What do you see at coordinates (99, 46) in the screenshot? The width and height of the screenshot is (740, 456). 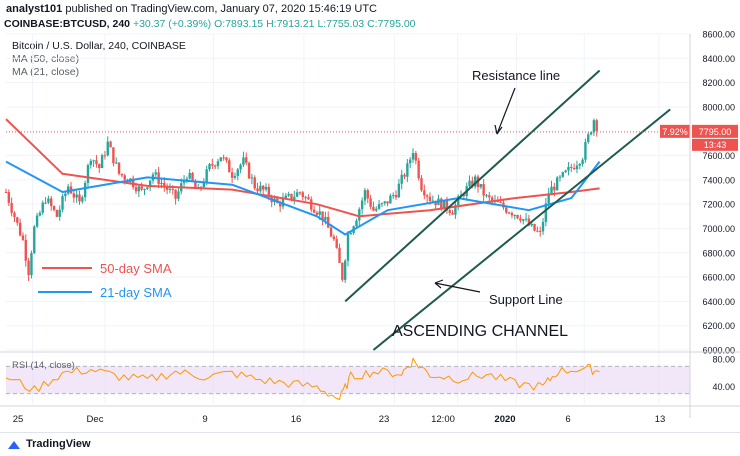 I see `chart-title: Bitcoin / U.S. Dollar, 240, COINBASE` at bounding box center [99, 46].